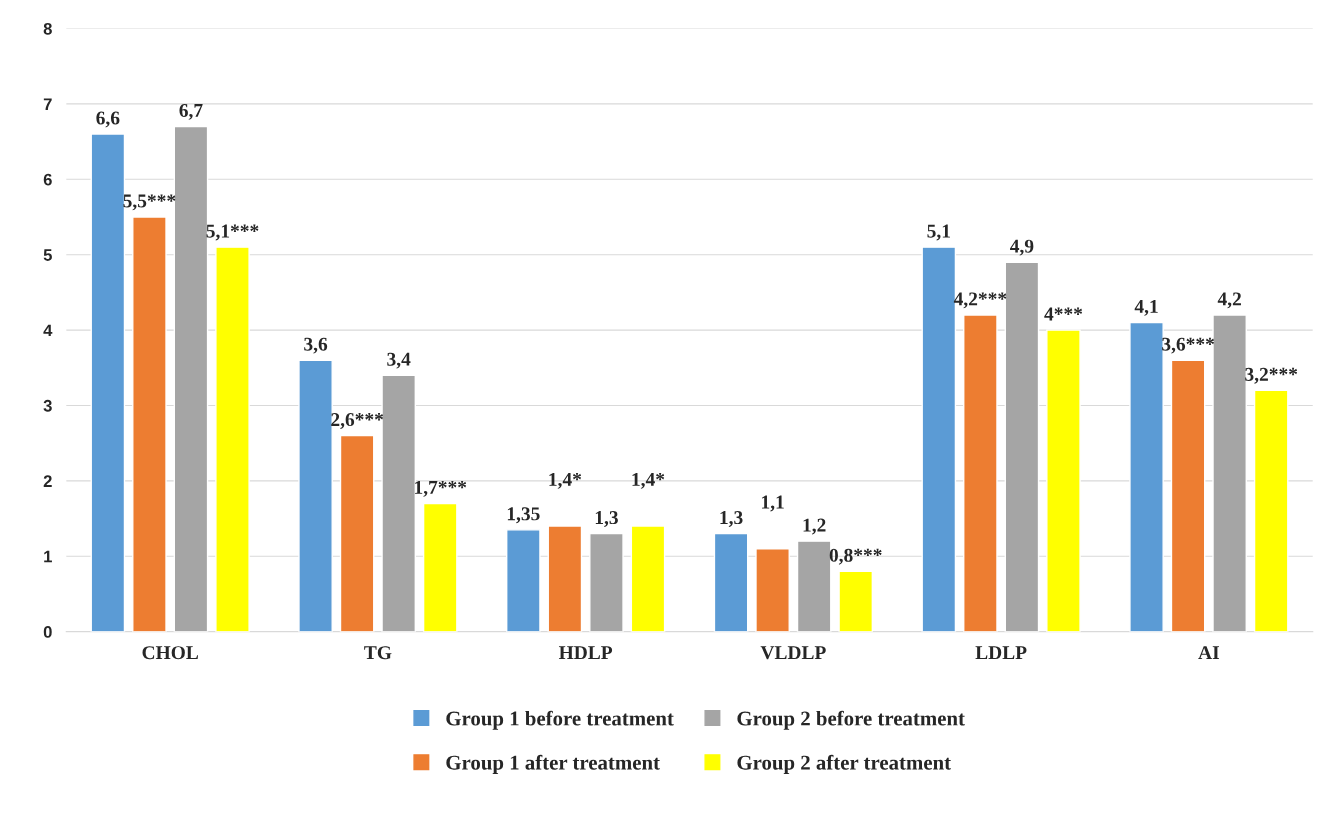 The width and height of the screenshot is (1326, 815). What do you see at coordinates (773, 503) in the screenshot?
I see `data-label: 1,1` at bounding box center [773, 503].